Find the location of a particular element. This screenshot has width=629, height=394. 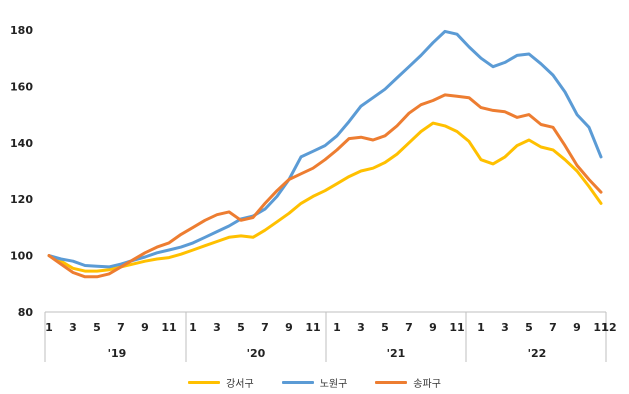

x-tick-label-24: 12 is located at coordinates (608, 327).